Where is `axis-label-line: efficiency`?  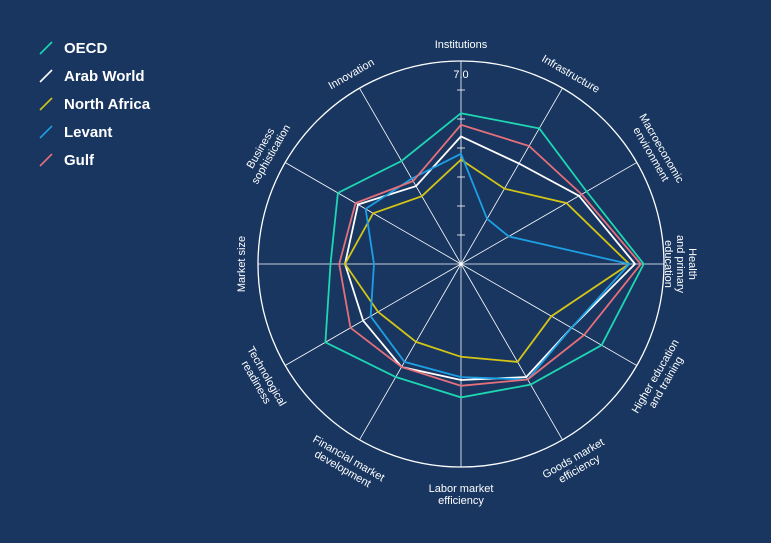 axis-label-line: efficiency is located at coordinates (461, 501).